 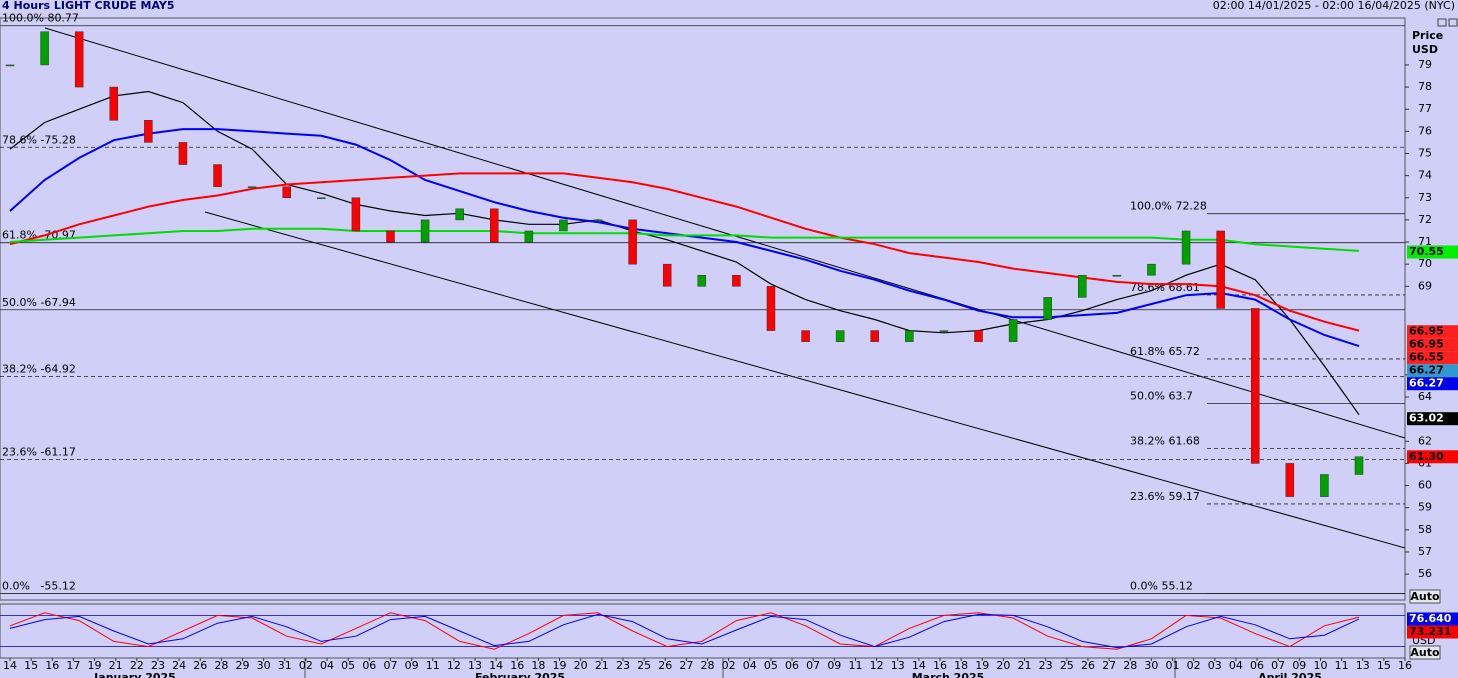 What do you see at coordinates (348, 665) in the screenshot?
I see `x-tick-label: 05` at bounding box center [348, 665].